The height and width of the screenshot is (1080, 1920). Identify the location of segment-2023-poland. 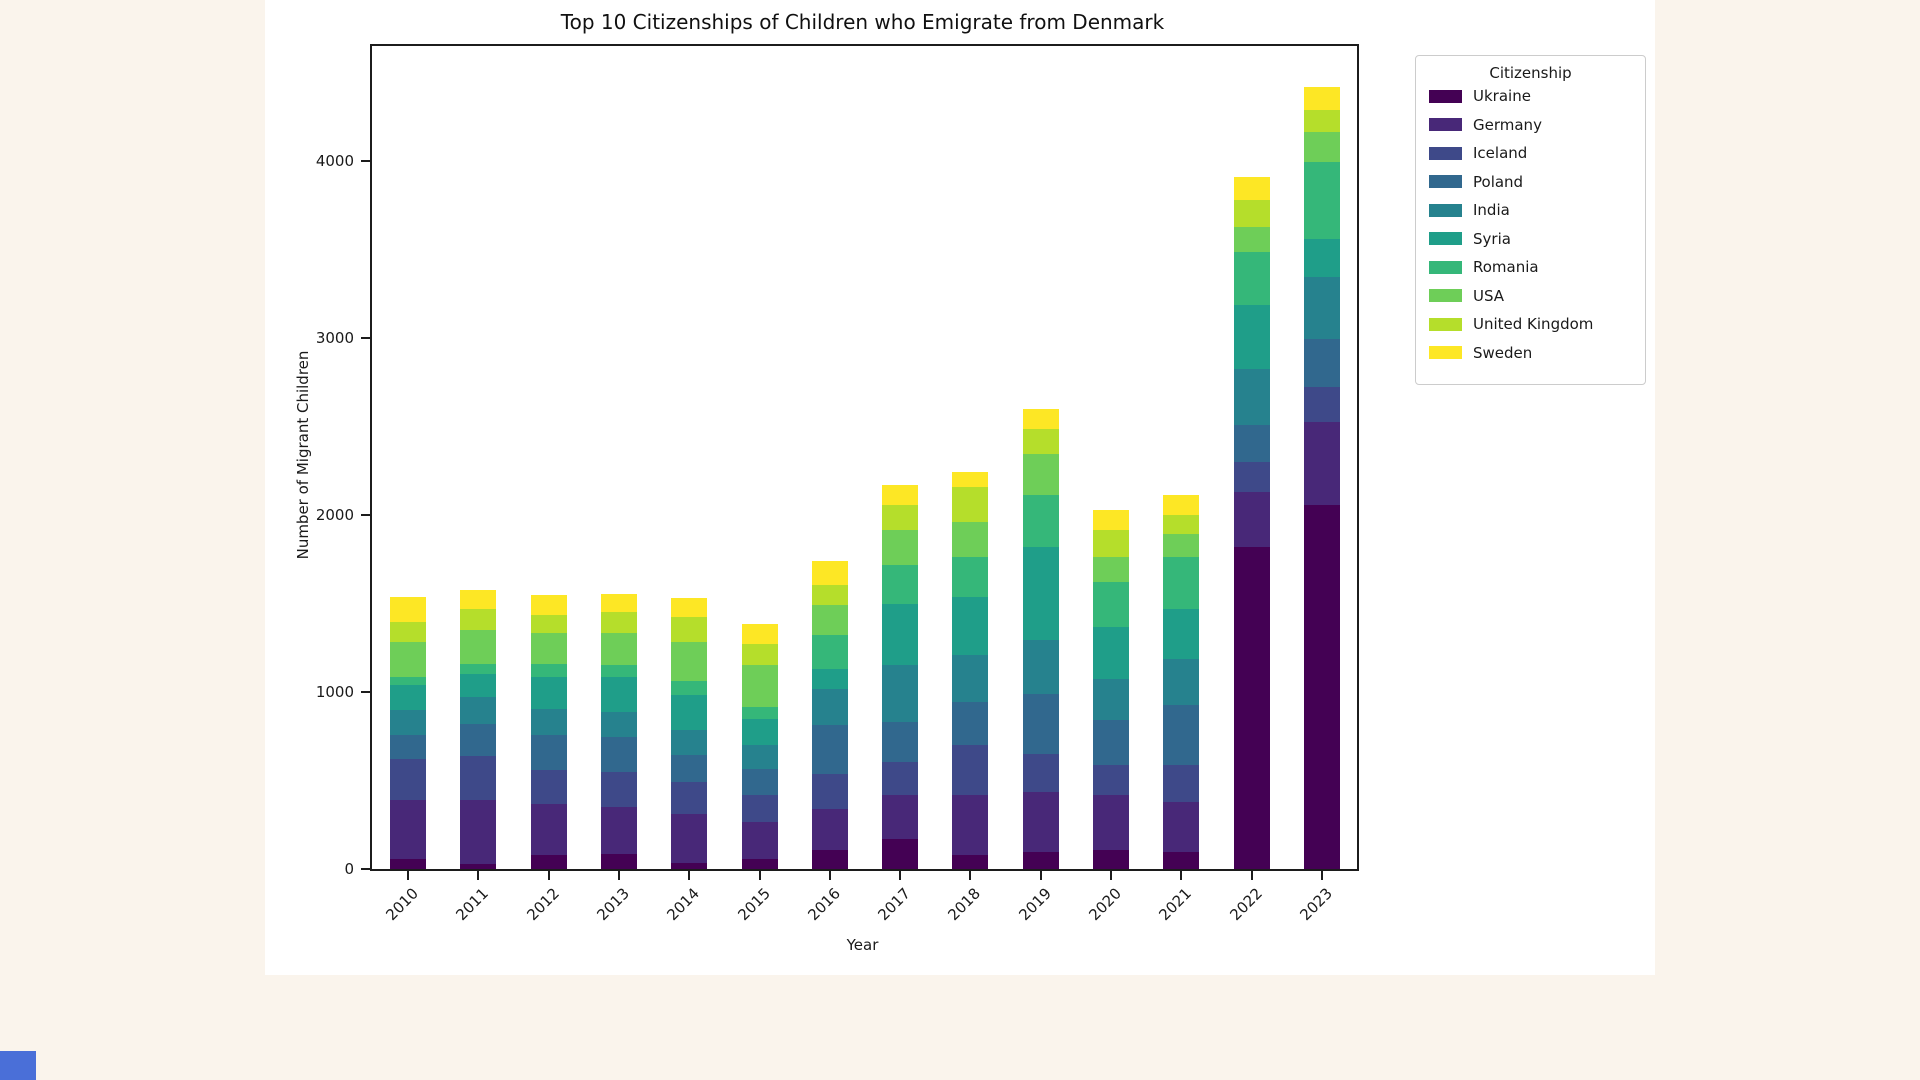
(1321, 363).